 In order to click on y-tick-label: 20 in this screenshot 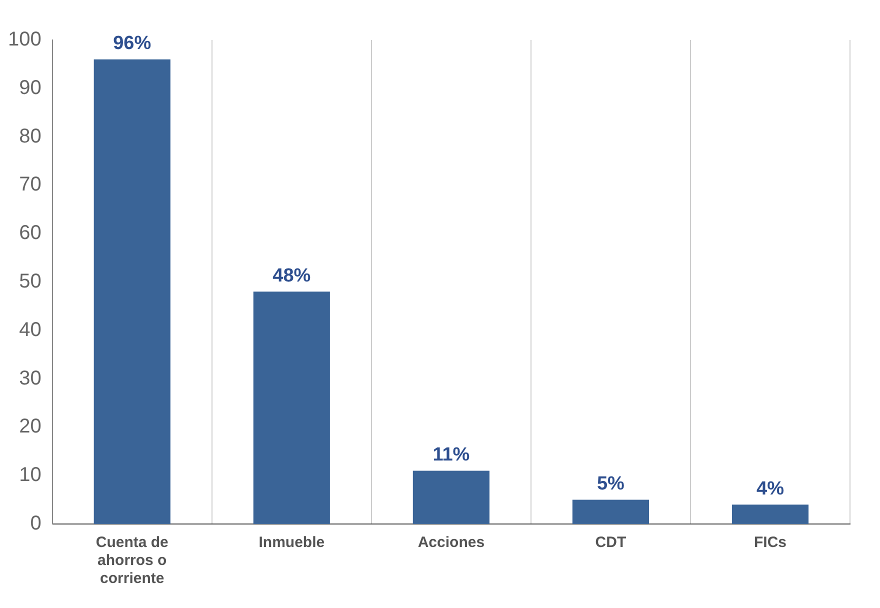, I will do `click(30, 427)`.